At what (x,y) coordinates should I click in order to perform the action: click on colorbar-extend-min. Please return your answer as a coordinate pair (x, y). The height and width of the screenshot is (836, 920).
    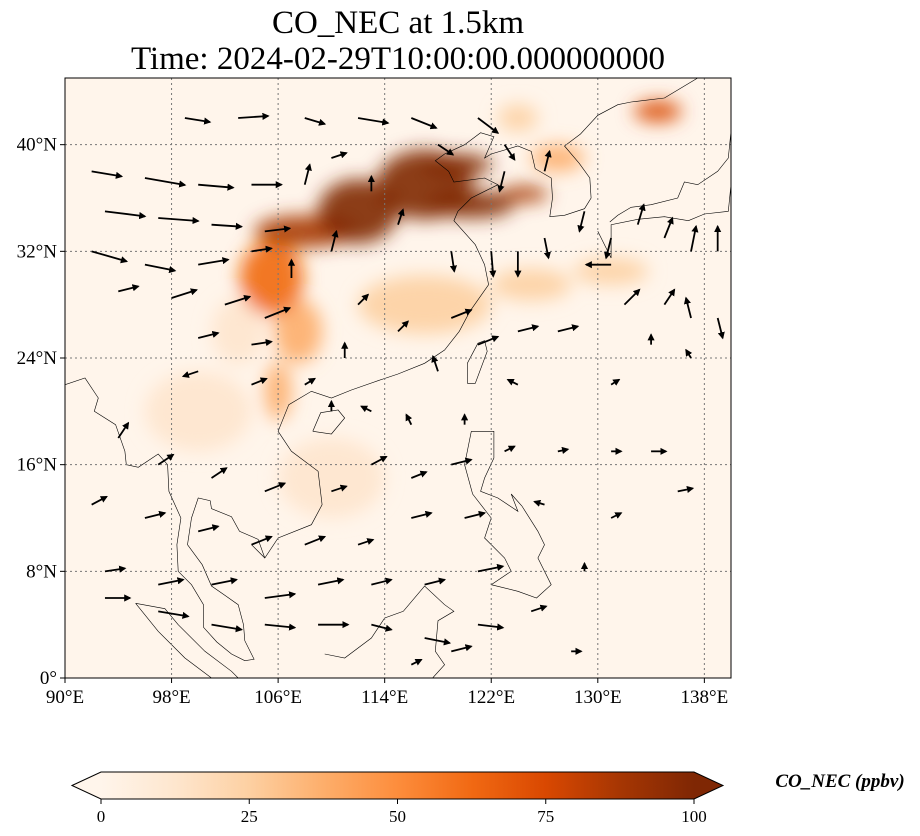
    Looking at the image, I should click on (86, 785).